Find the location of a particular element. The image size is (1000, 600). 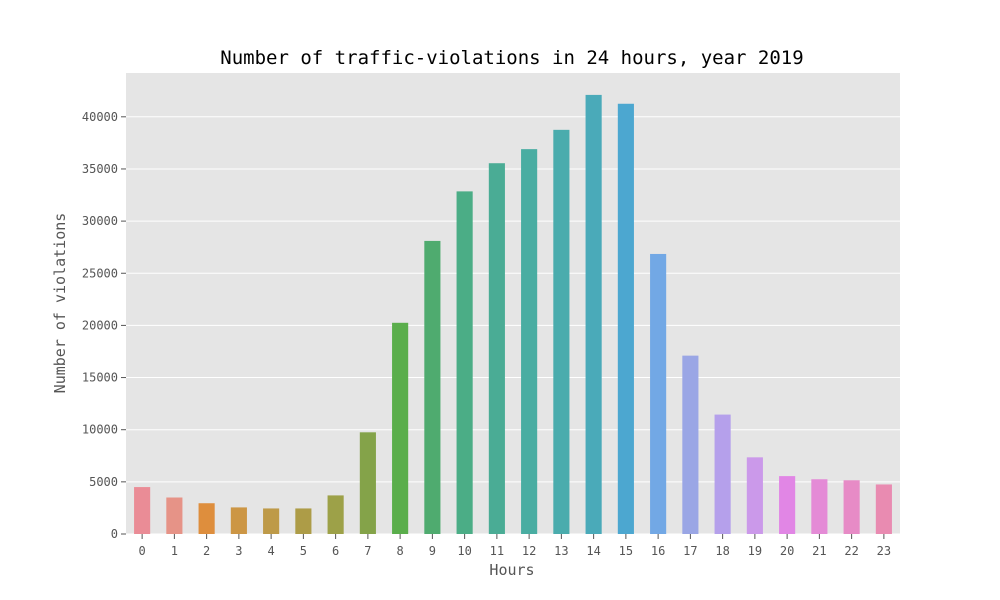

x-axis-ticks: 0 1 2 3 4 5 6 7 8 9 10 11 12 13 14 15 16 17 18 19 20 21 22 23 is located at coordinates (515, 546).